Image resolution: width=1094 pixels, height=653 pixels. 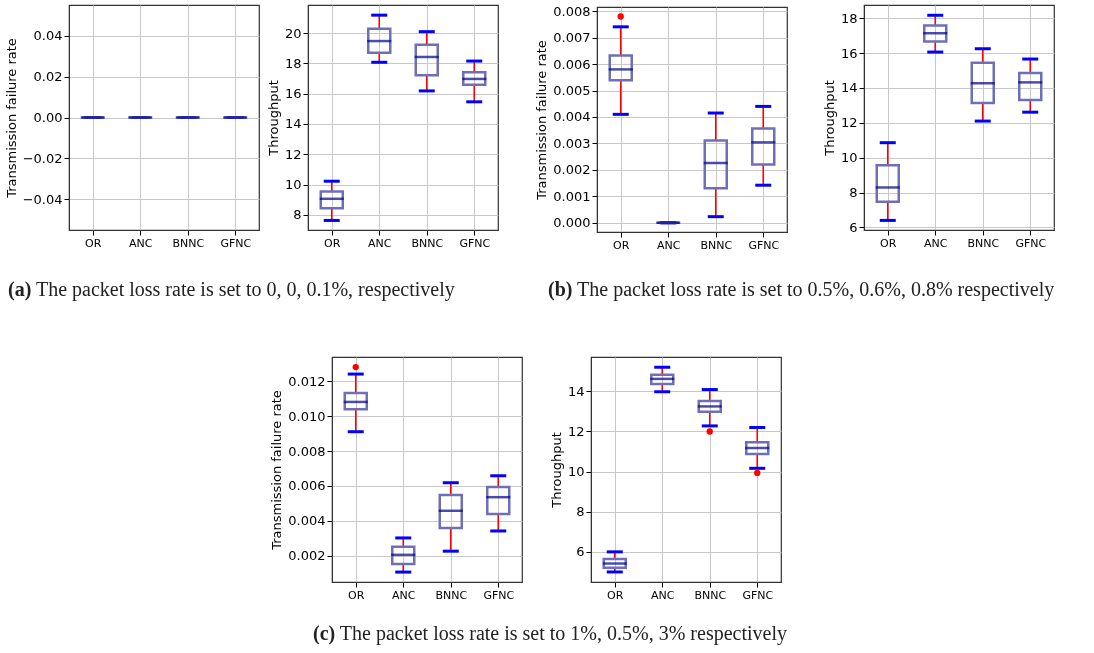 I want to click on y-tick-label: 0.003, so click(x=572, y=143).